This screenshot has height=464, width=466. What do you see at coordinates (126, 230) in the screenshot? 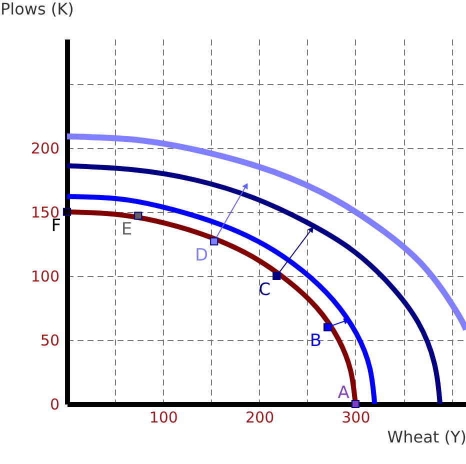
I see `annotation: E` at bounding box center [126, 230].